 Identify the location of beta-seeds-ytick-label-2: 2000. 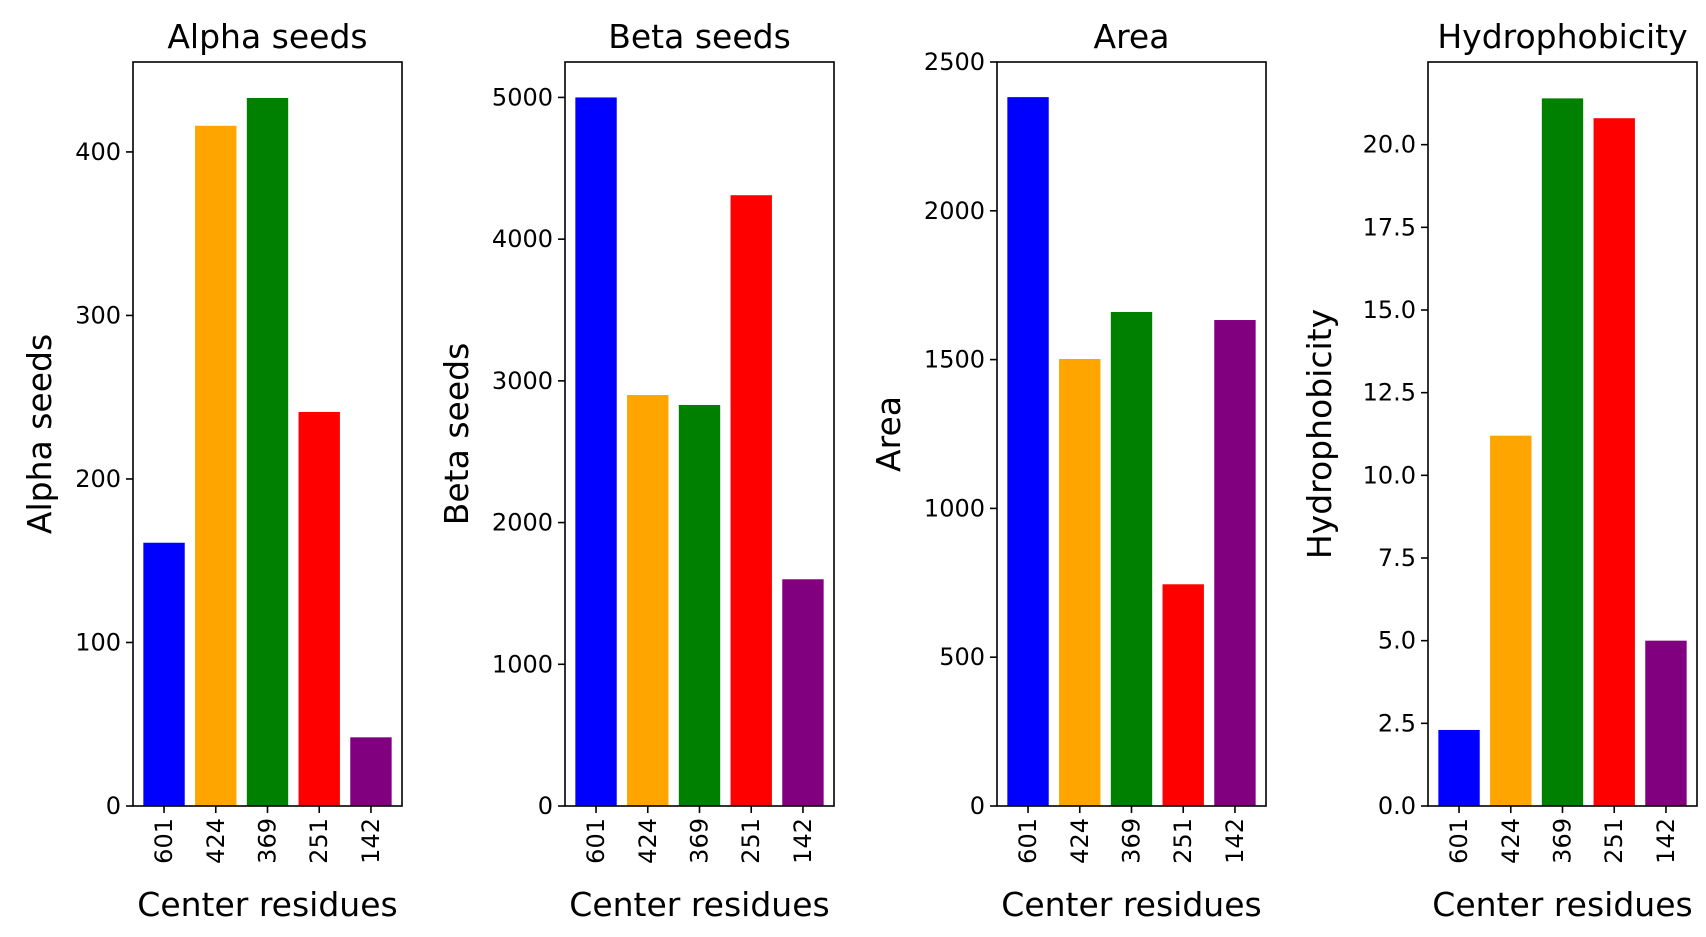
(522, 523).